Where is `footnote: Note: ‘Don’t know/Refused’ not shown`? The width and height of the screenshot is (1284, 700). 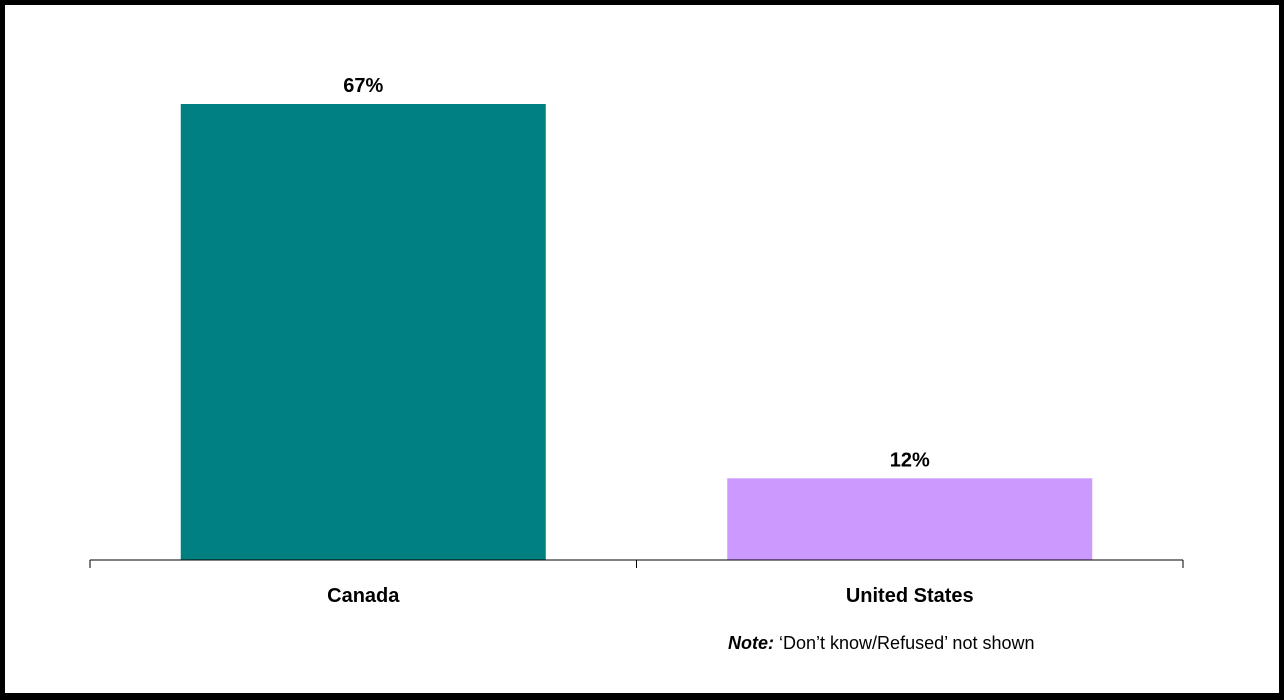 footnote: Note: ‘Don’t know/Refused’ not shown is located at coordinates (881, 643).